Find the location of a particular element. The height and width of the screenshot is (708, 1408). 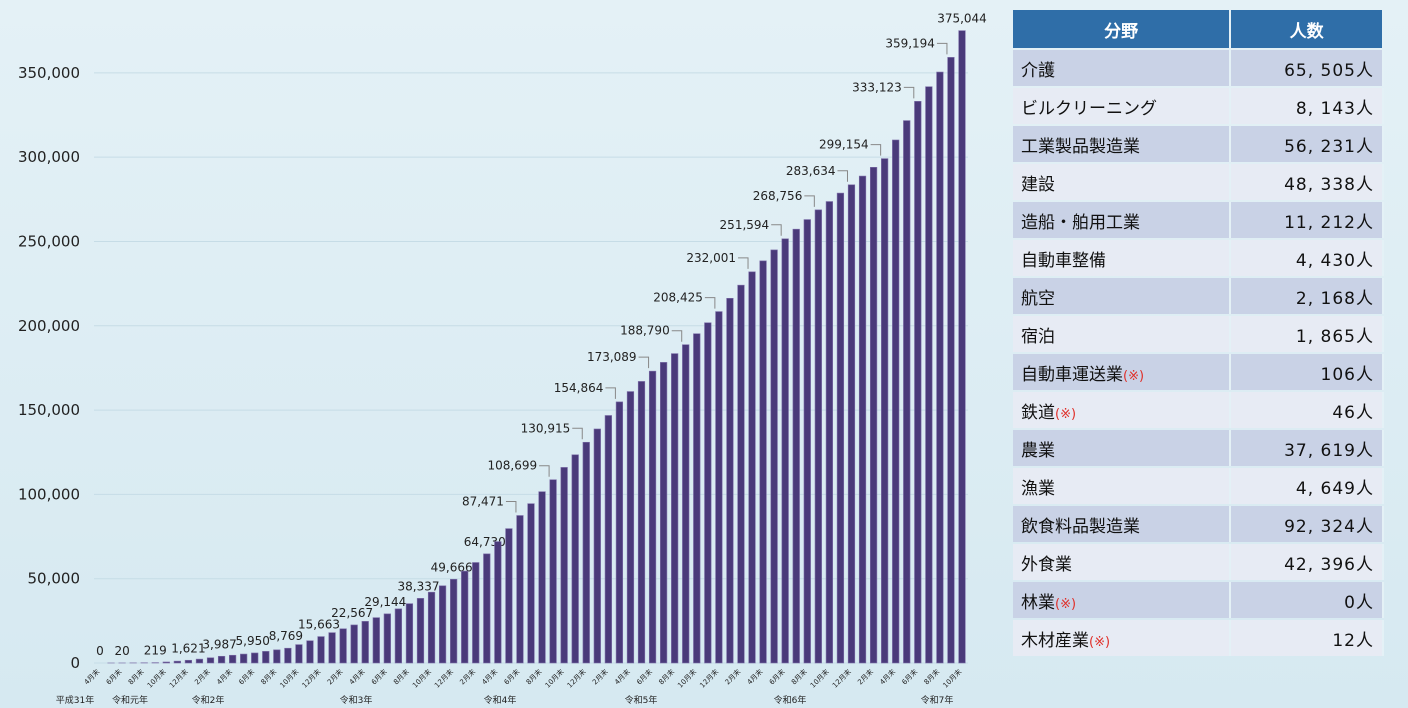

table-row: 自動車整備 4, 430人 is located at coordinates (1198, 258).